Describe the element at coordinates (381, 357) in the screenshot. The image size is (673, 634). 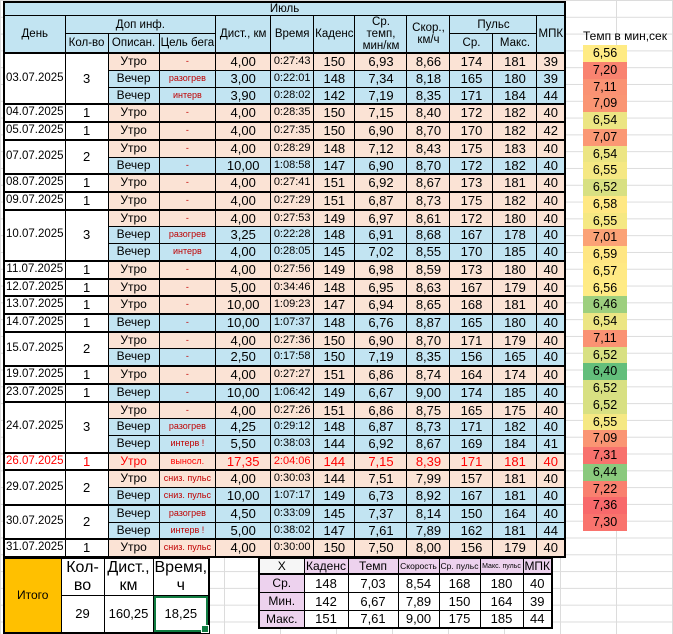
I see `cell-avg-pace: 7,19` at that location.